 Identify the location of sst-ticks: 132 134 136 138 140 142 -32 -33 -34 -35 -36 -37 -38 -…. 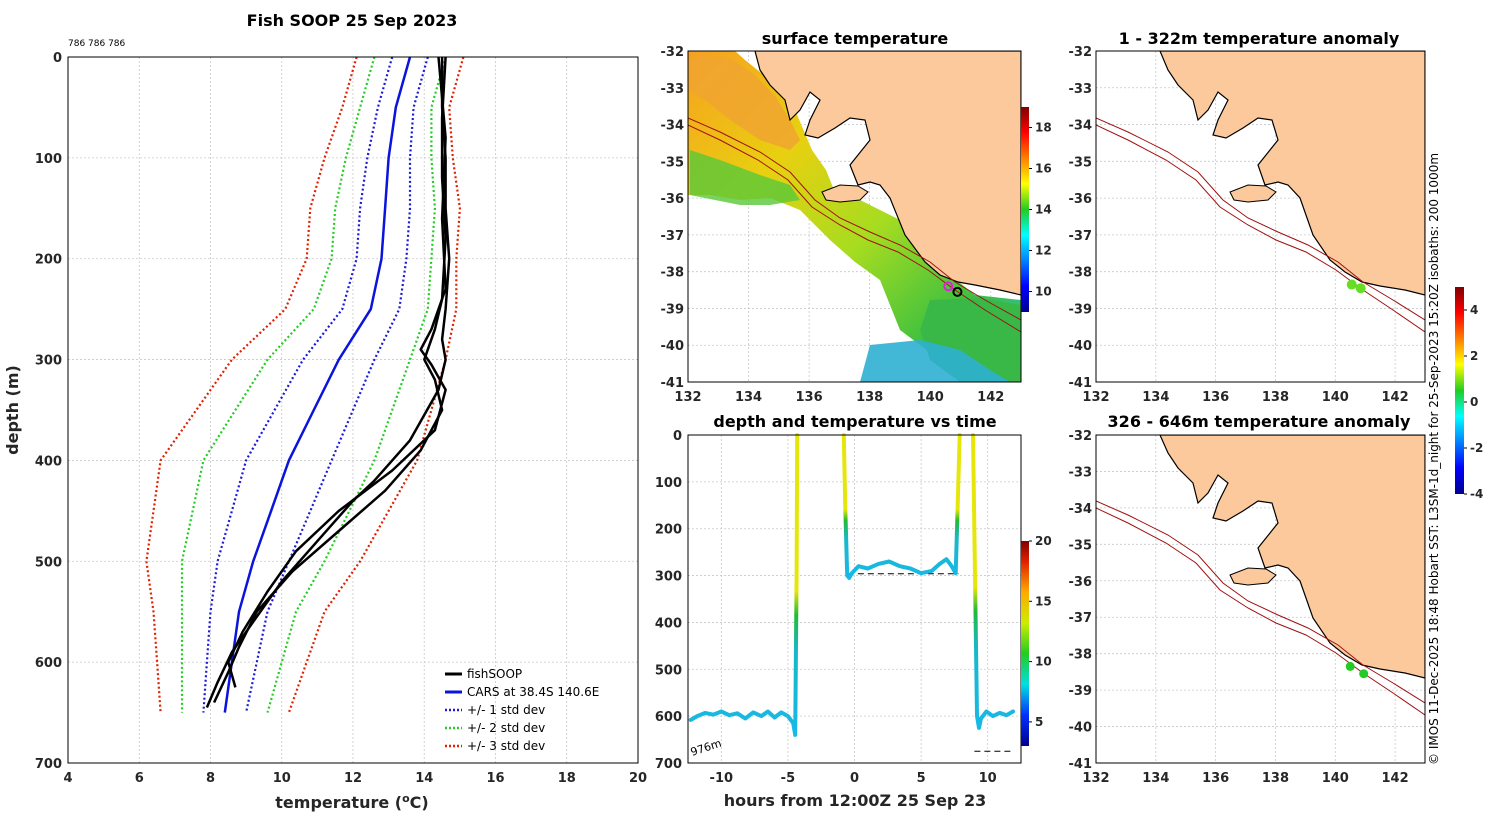
(833, 225).